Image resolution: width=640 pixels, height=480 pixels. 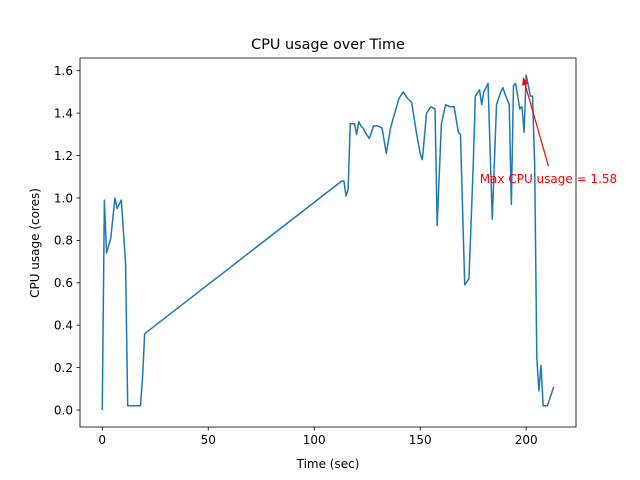 What do you see at coordinates (35, 243) in the screenshot?
I see `y-axis-label: CPU usage (cores)` at bounding box center [35, 243].